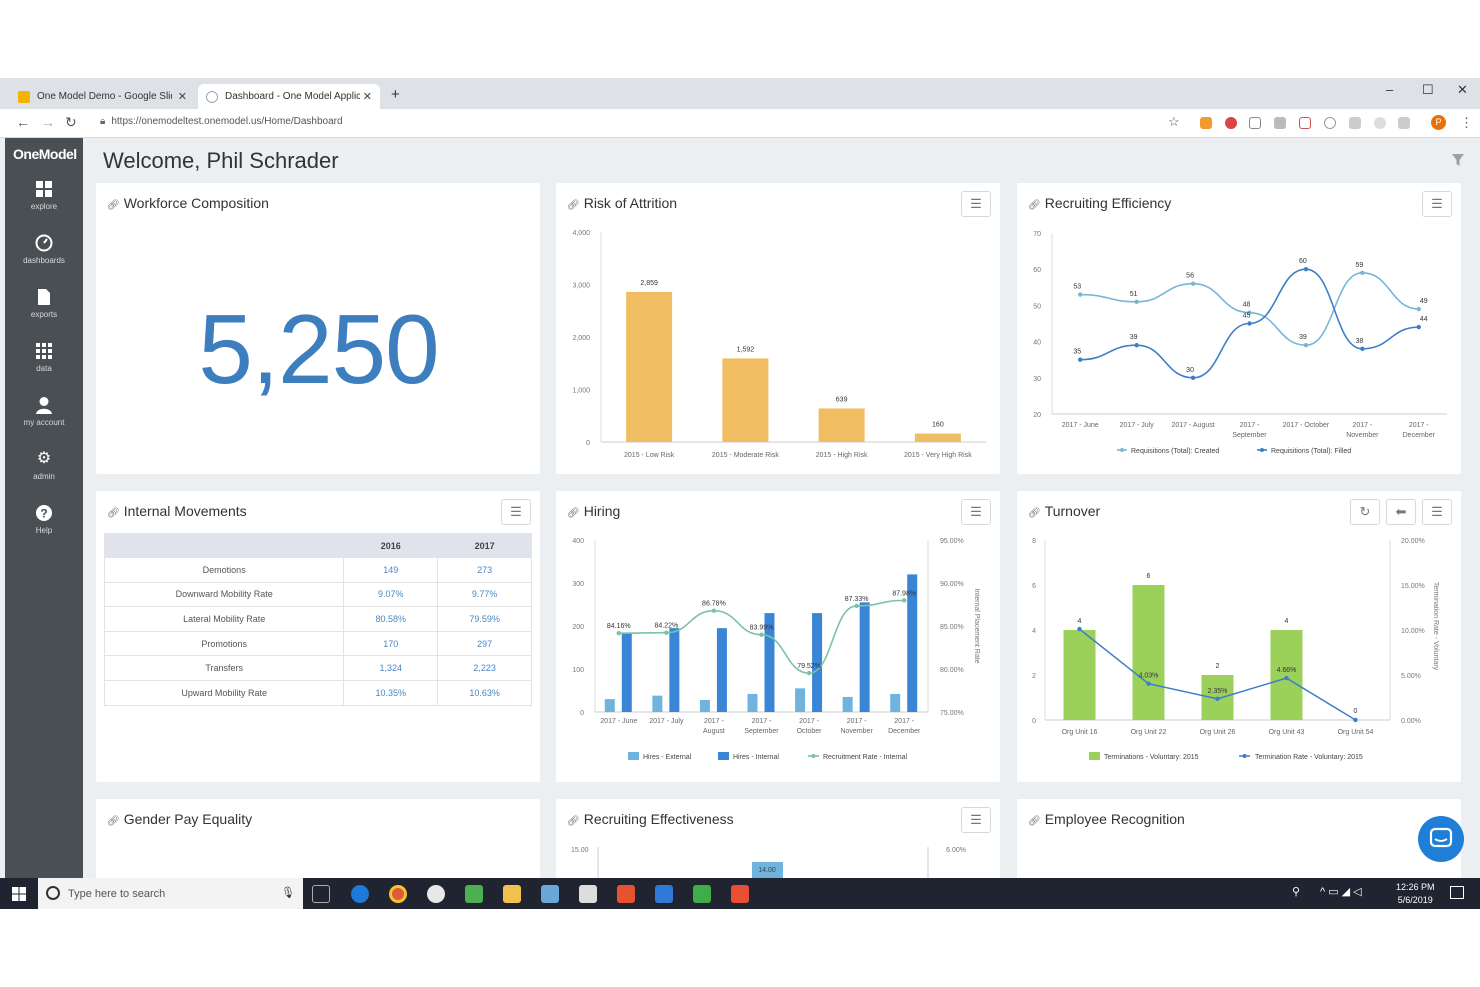 Image resolution: width=1480 pixels, height=987 pixels. I want to click on maximize-icon: ☐, so click(1428, 89).